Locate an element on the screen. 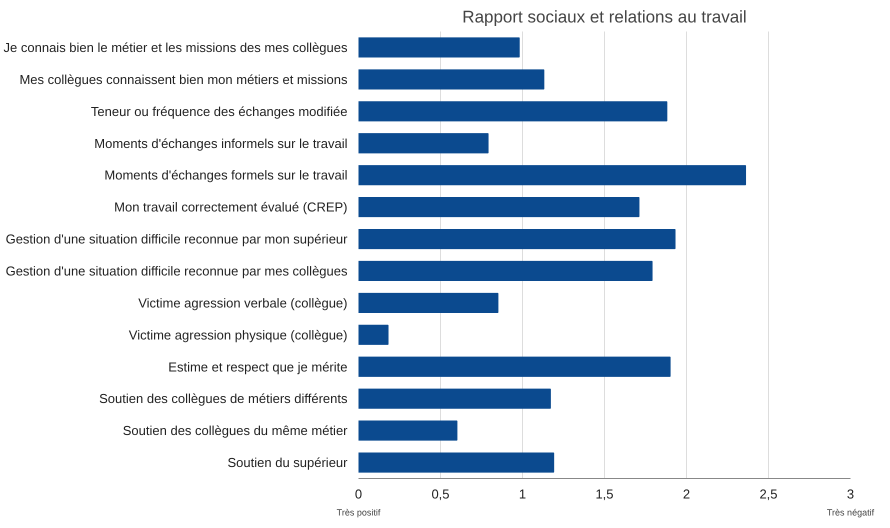  text: Très positif is located at coordinates (358, 513).